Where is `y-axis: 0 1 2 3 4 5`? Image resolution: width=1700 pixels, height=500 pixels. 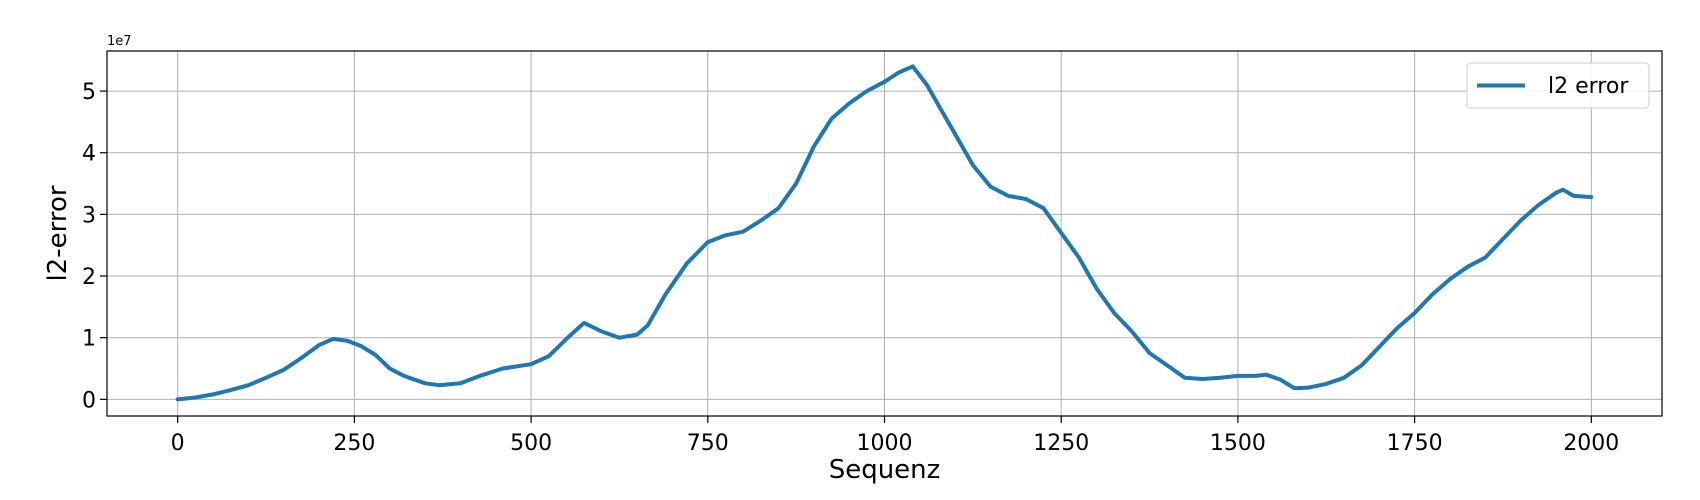 y-axis: 0 1 2 3 4 5 is located at coordinates (94, 246).